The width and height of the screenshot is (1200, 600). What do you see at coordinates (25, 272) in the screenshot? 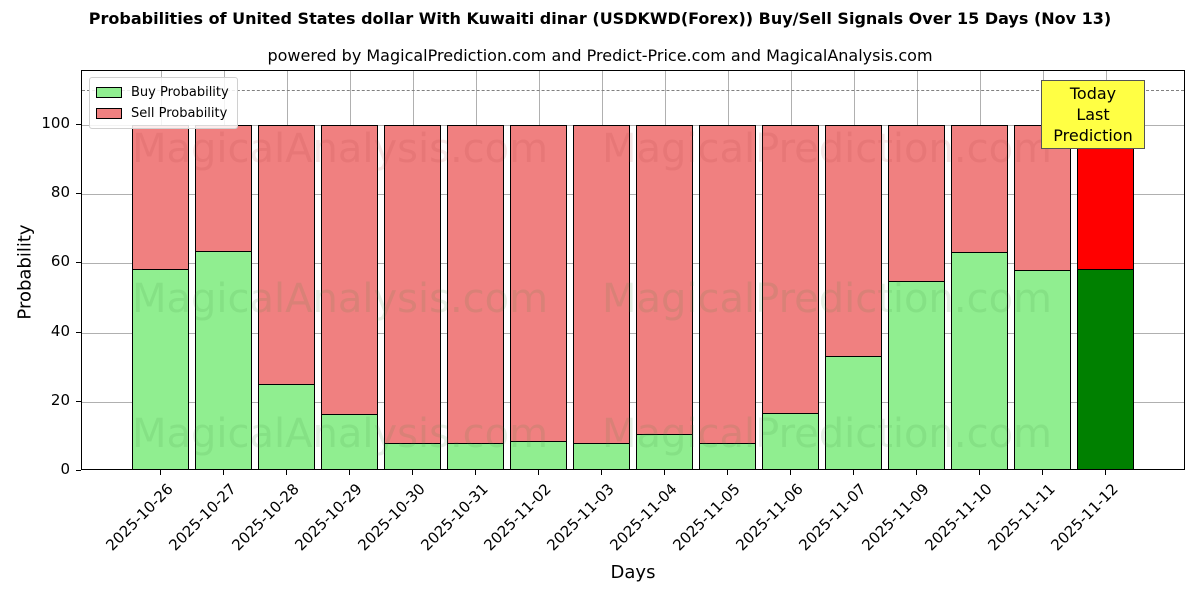
I see `y-axis-label: Probability` at bounding box center [25, 272].